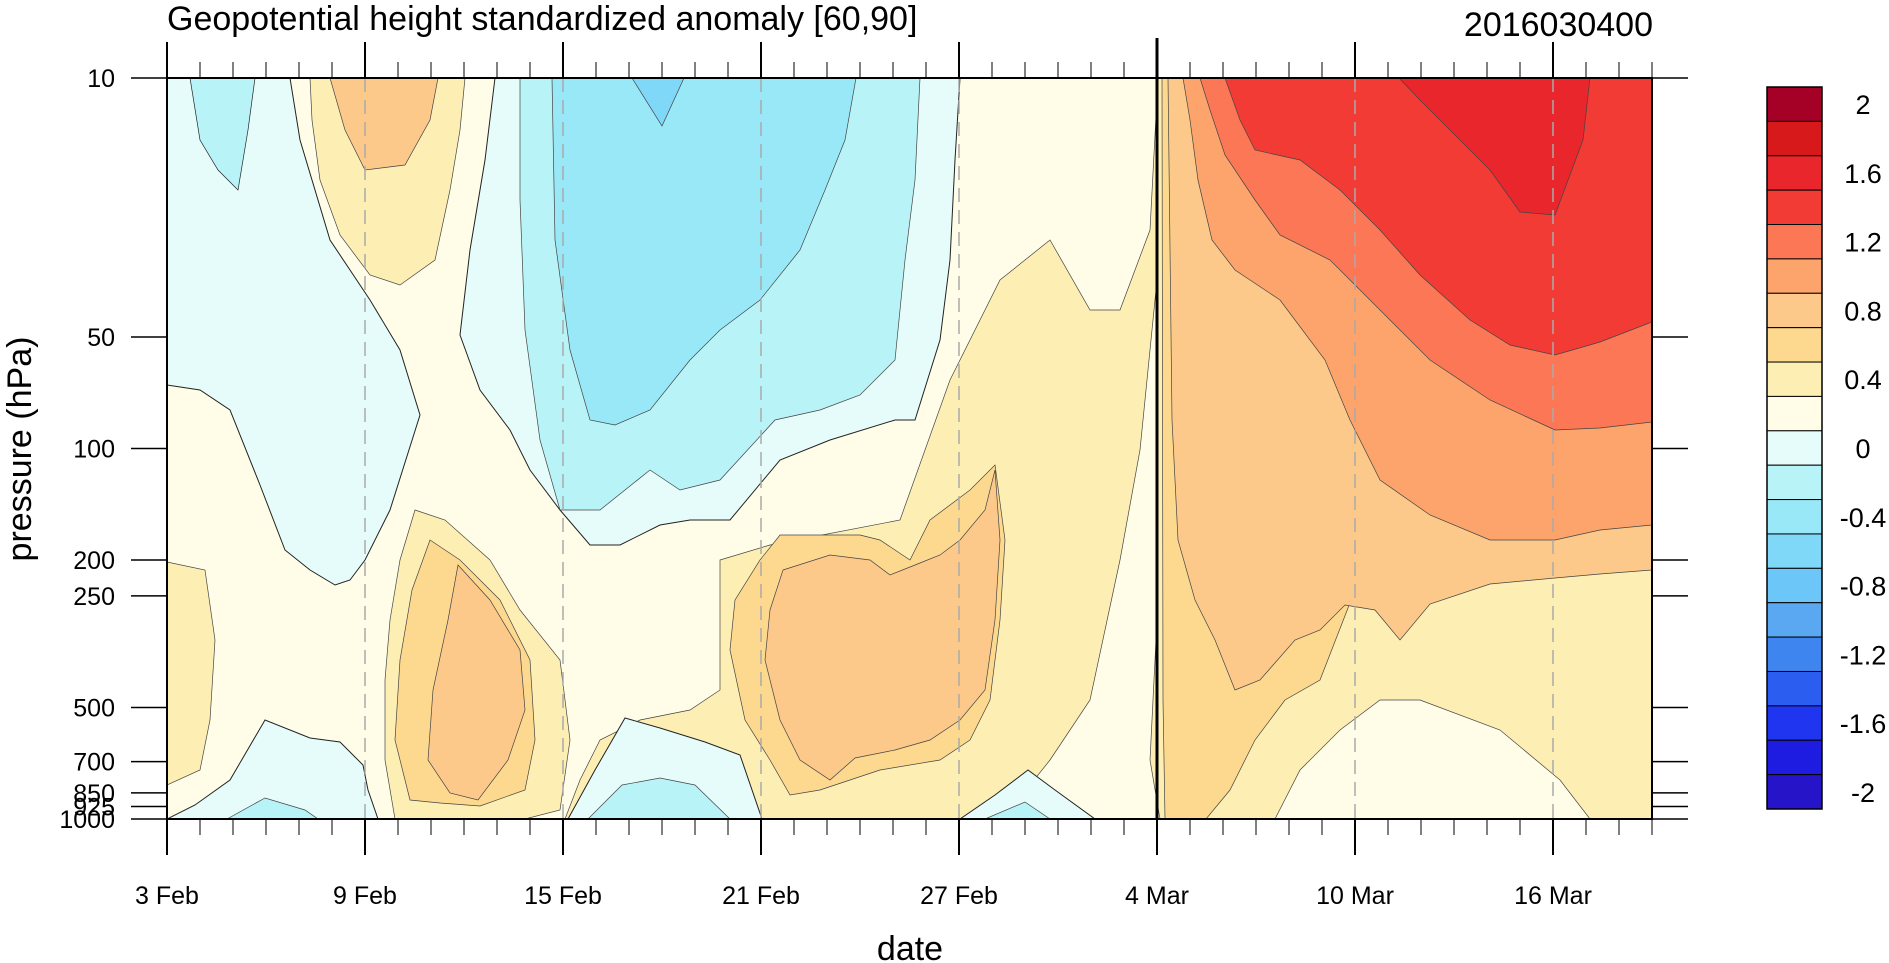  Describe the element at coordinates (563, 896) in the screenshot. I see `x-tick-label: 15 Feb` at that location.